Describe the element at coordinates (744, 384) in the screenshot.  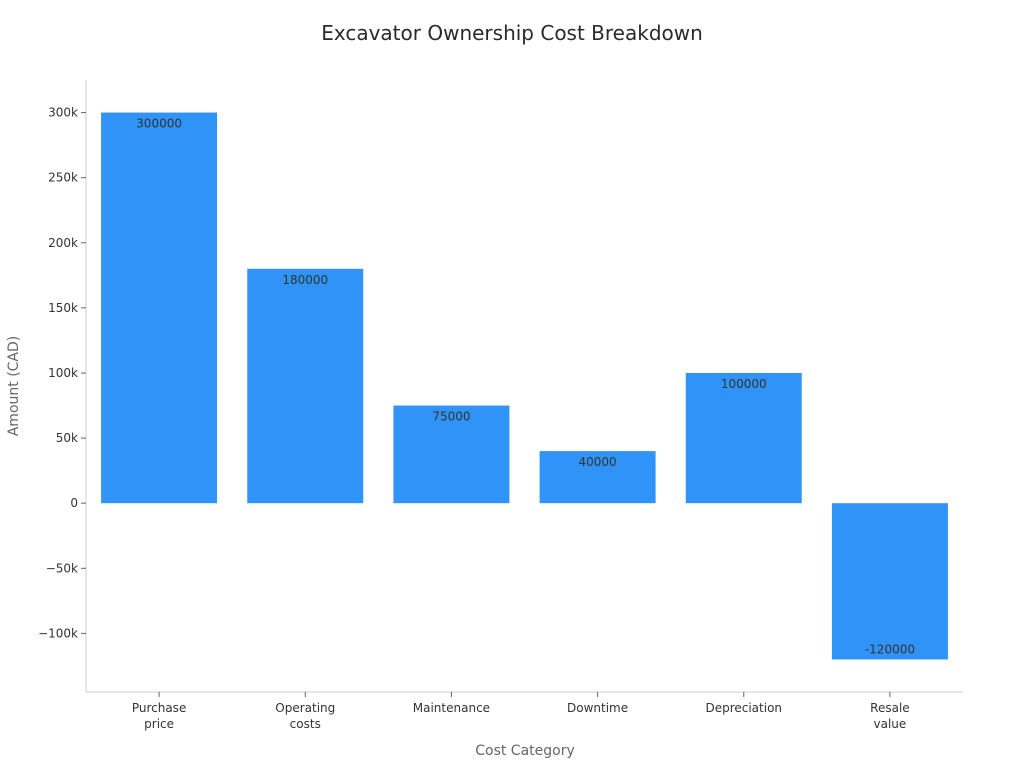
I see `data-label: 100000` at that location.